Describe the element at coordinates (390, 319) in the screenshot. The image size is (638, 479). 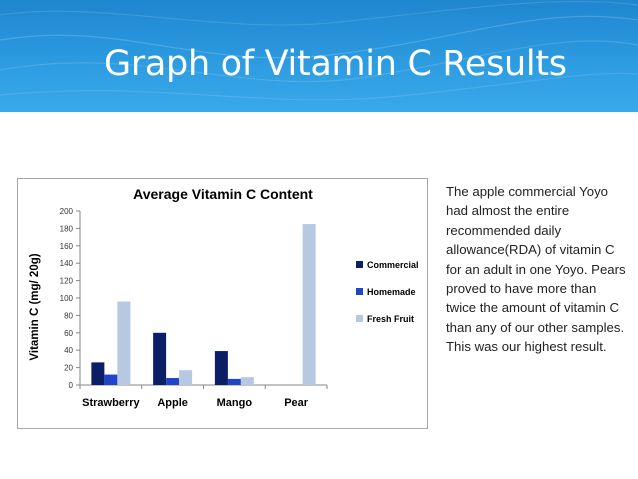
I see `legend-label: Fresh Fruit` at that location.